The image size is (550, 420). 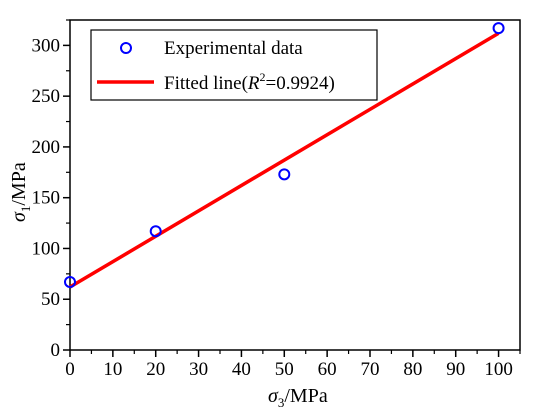 I want to click on x-tick-label: 100, so click(x=498, y=369).